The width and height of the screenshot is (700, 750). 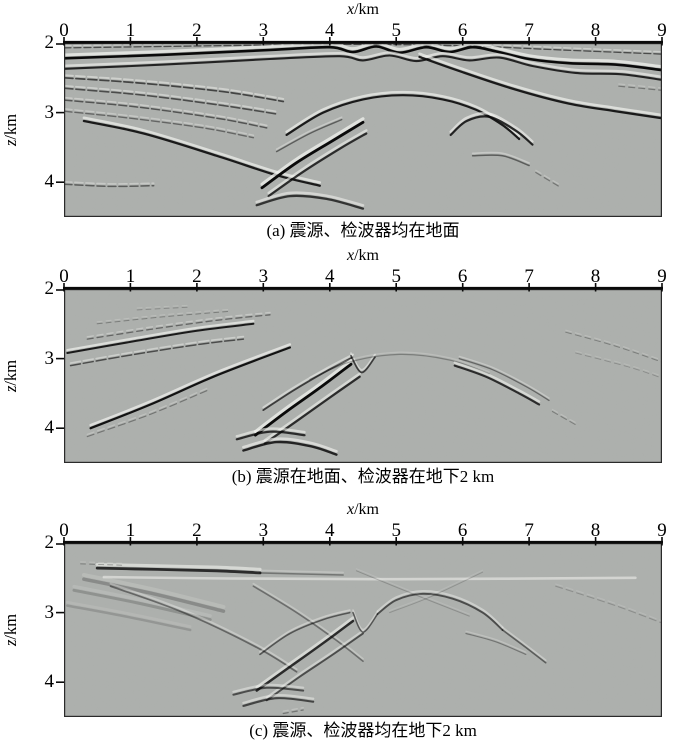 What do you see at coordinates (363, 230) in the screenshot?
I see `panel-caption-a: (a) 震源、检波器均在地面` at bounding box center [363, 230].